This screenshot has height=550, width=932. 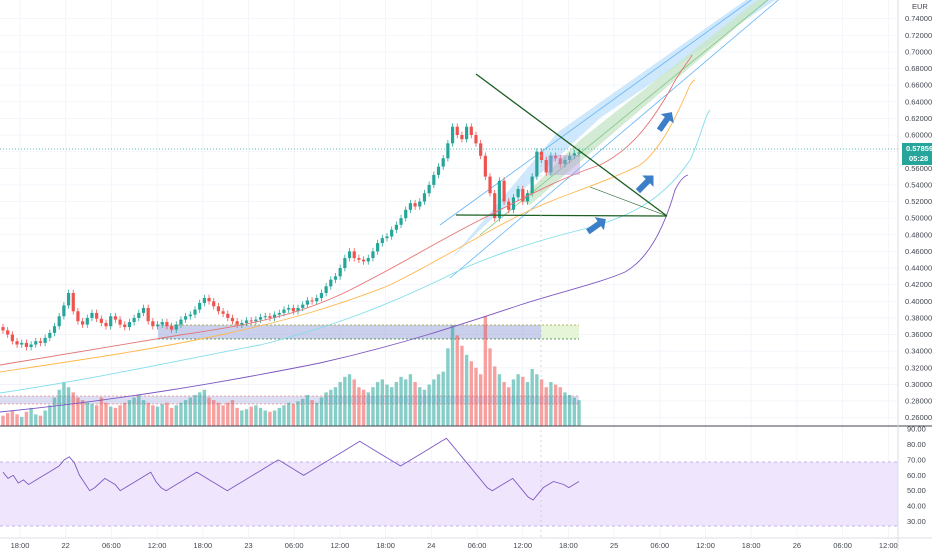 I want to click on rsi-tick: 90.00, so click(x=916, y=429).